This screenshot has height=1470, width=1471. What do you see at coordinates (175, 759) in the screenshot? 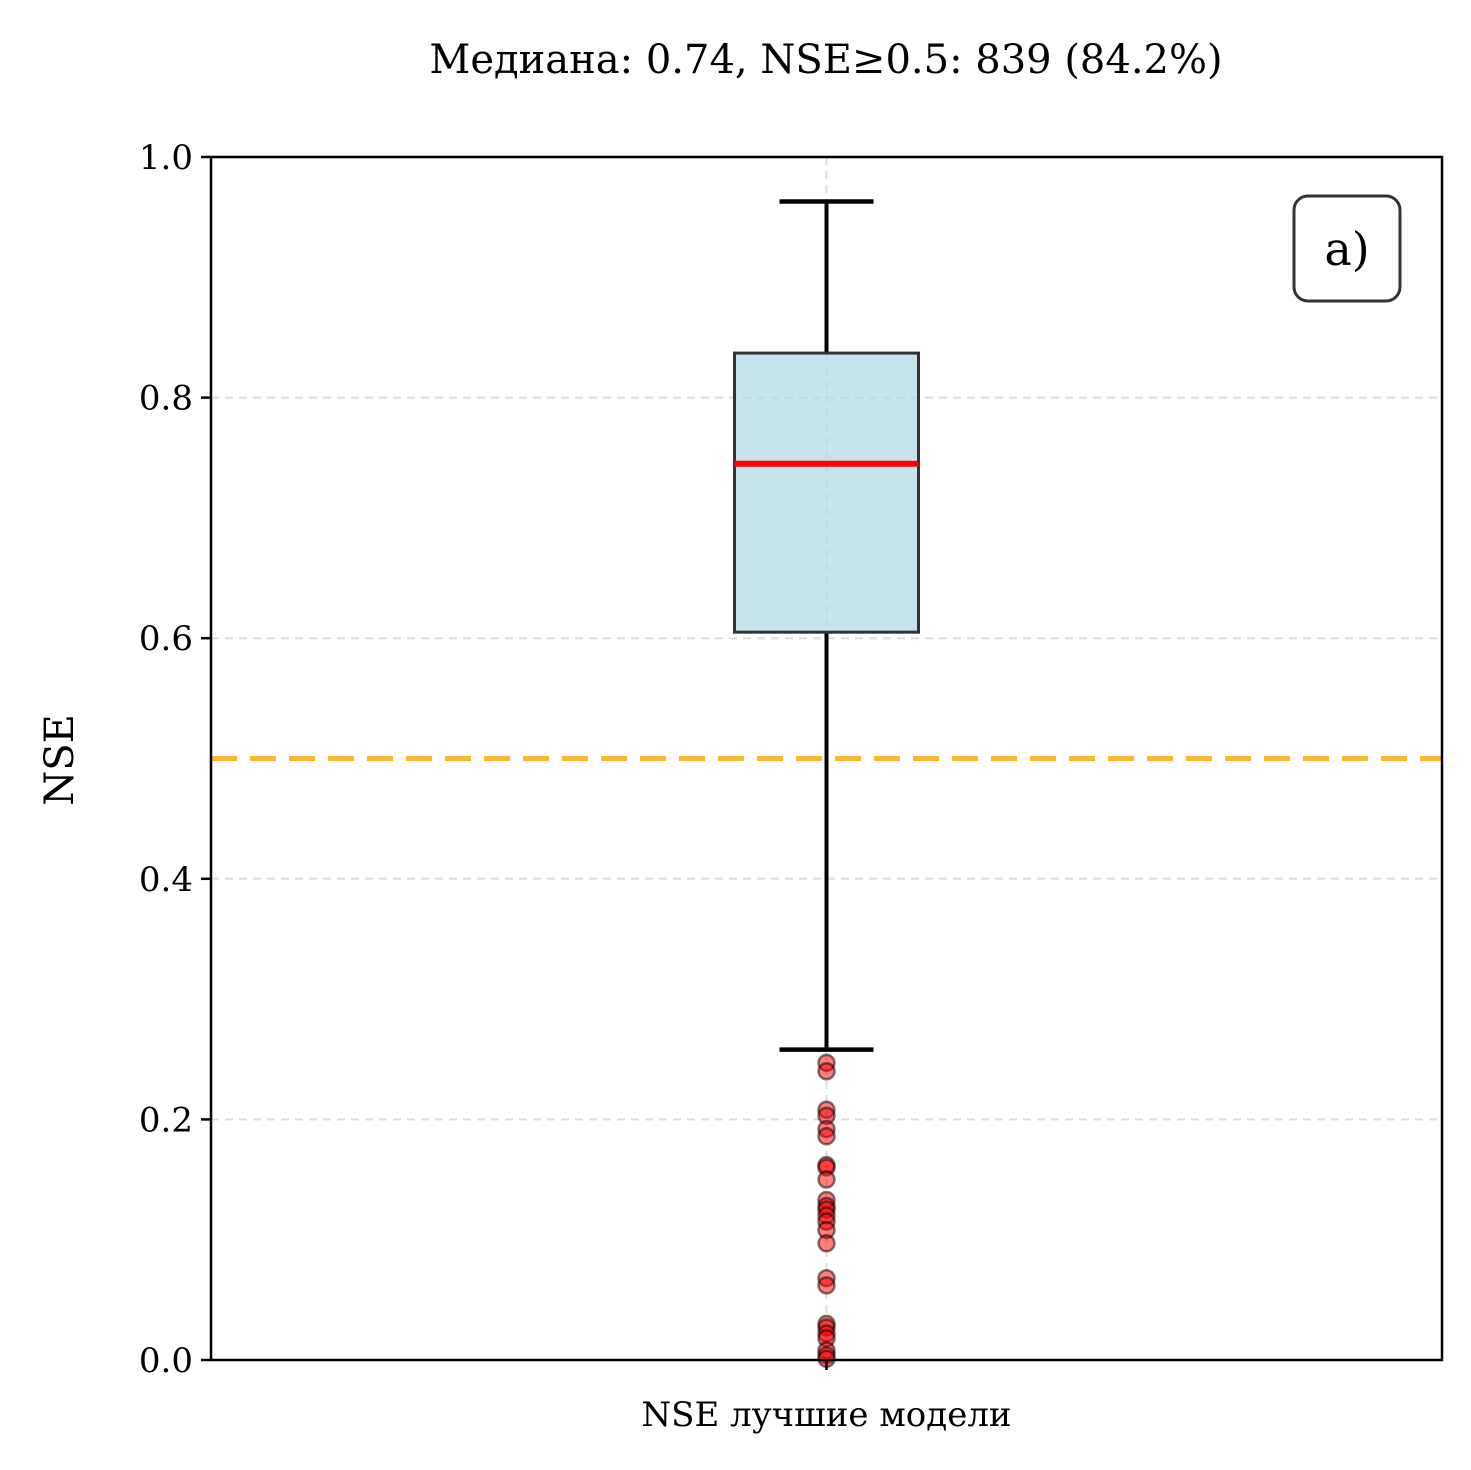
I see `y-axis-ticks: 0.0 0.2 0.4 0.6 0.8 1.0` at bounding box center [175, 759].